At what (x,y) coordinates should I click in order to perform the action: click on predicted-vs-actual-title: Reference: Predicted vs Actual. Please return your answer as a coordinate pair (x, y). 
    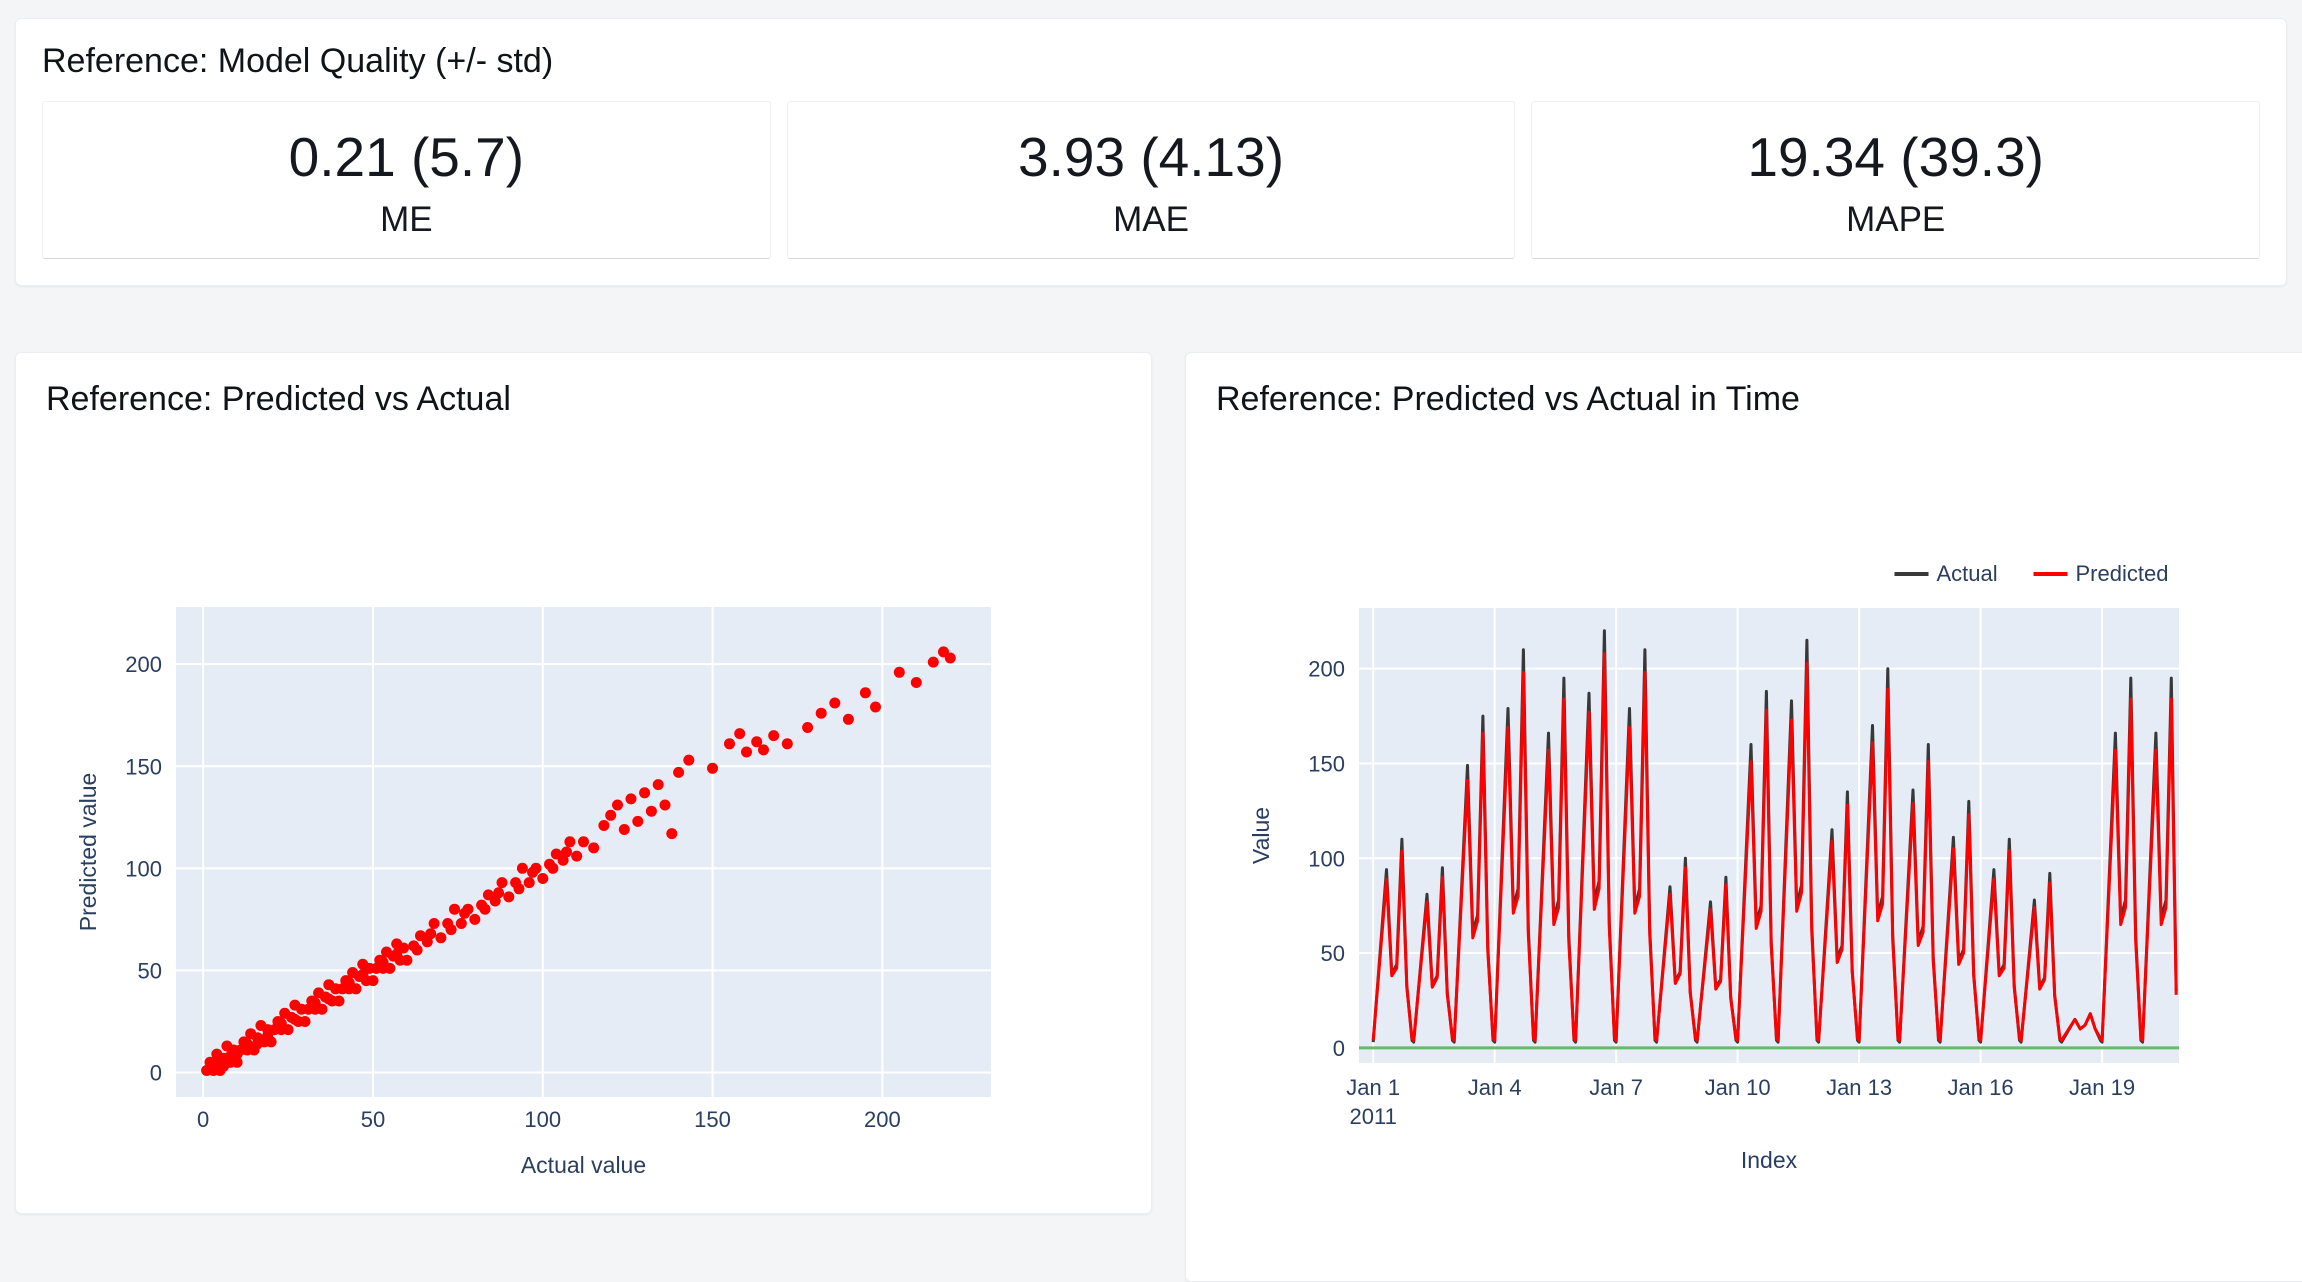
    Looking at the image, I should click on (278, 399).